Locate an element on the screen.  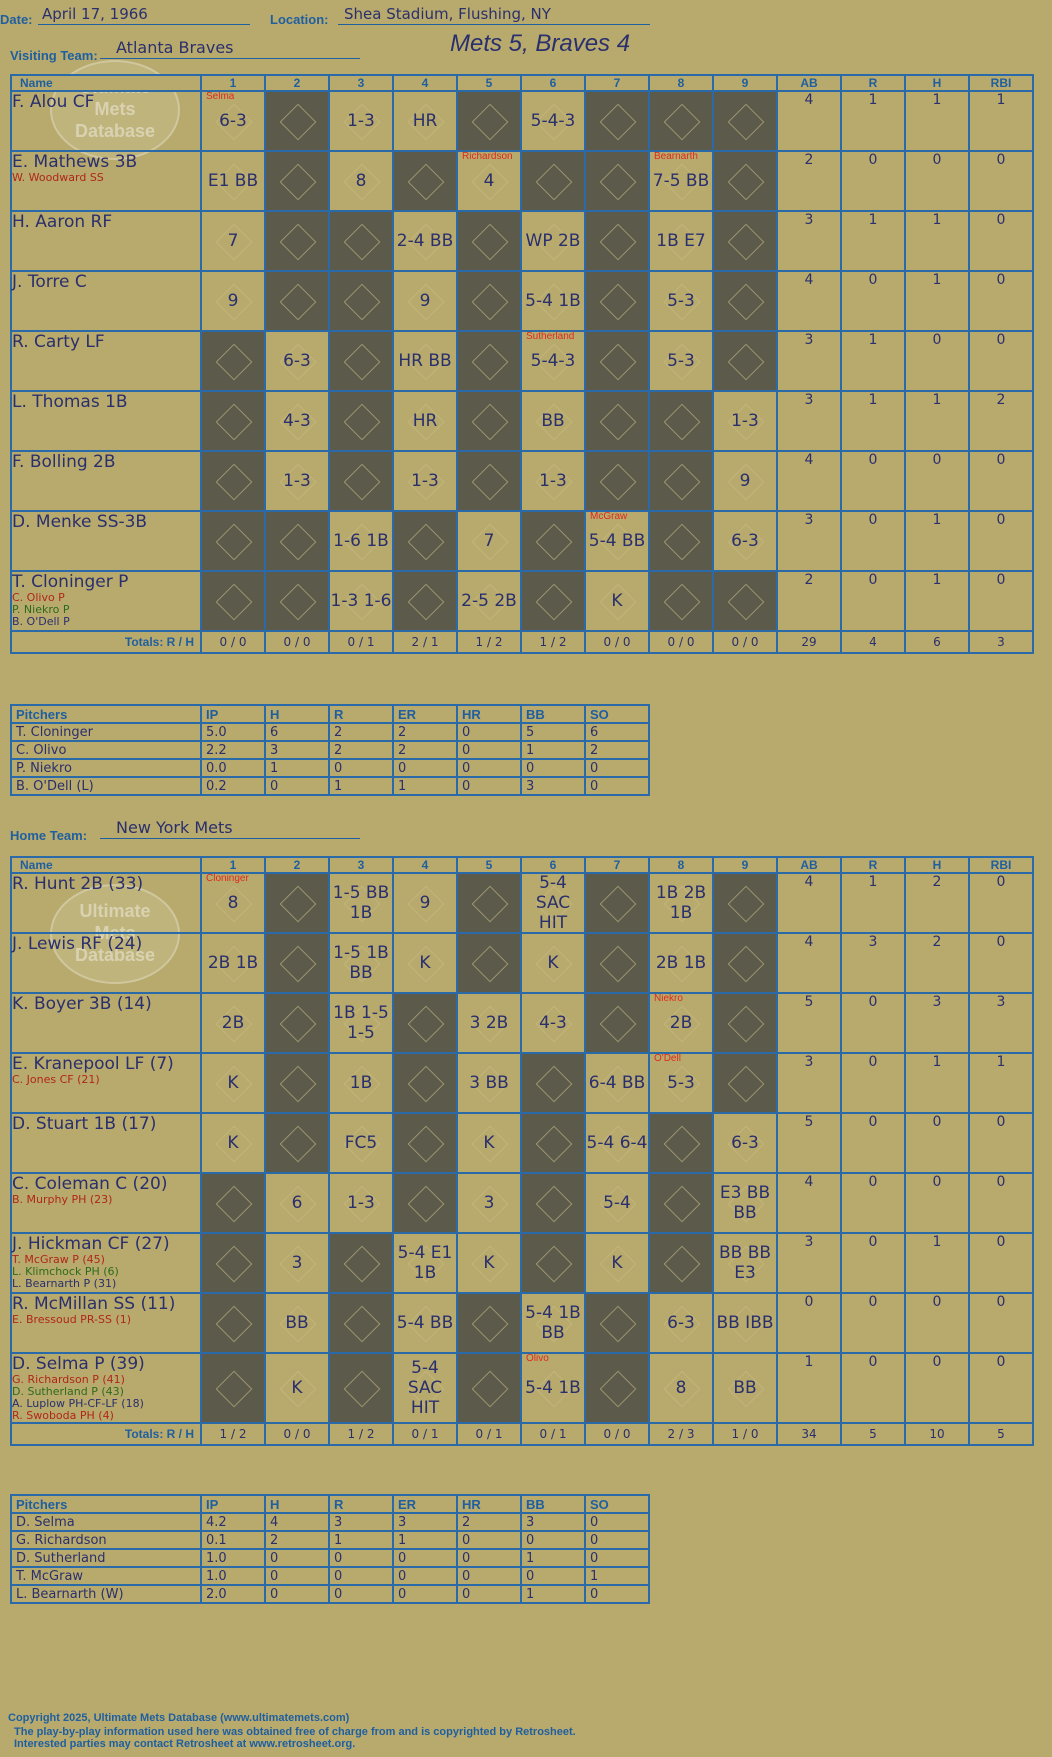
col-inning-2: 2 is located at coordinates (297, 83).